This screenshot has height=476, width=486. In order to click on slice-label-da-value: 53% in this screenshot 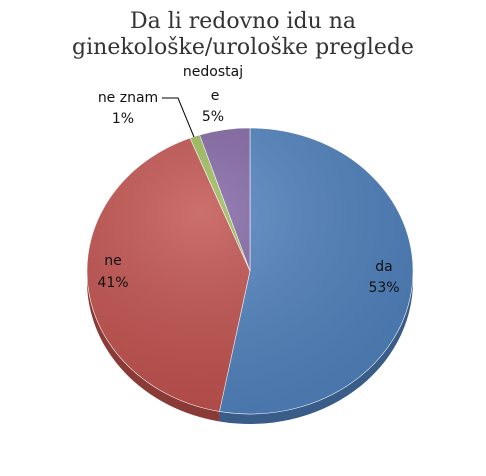, I will do `click(383, 288)`.